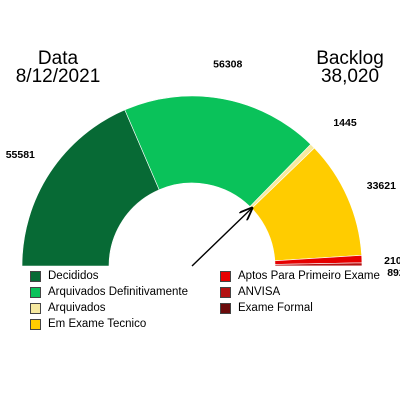  What do you see at coordinates (392, 261) in the screenshot?
I see `data-label-aptos-para-primeiro-exame: 2102` at bounding box center [392, 261].